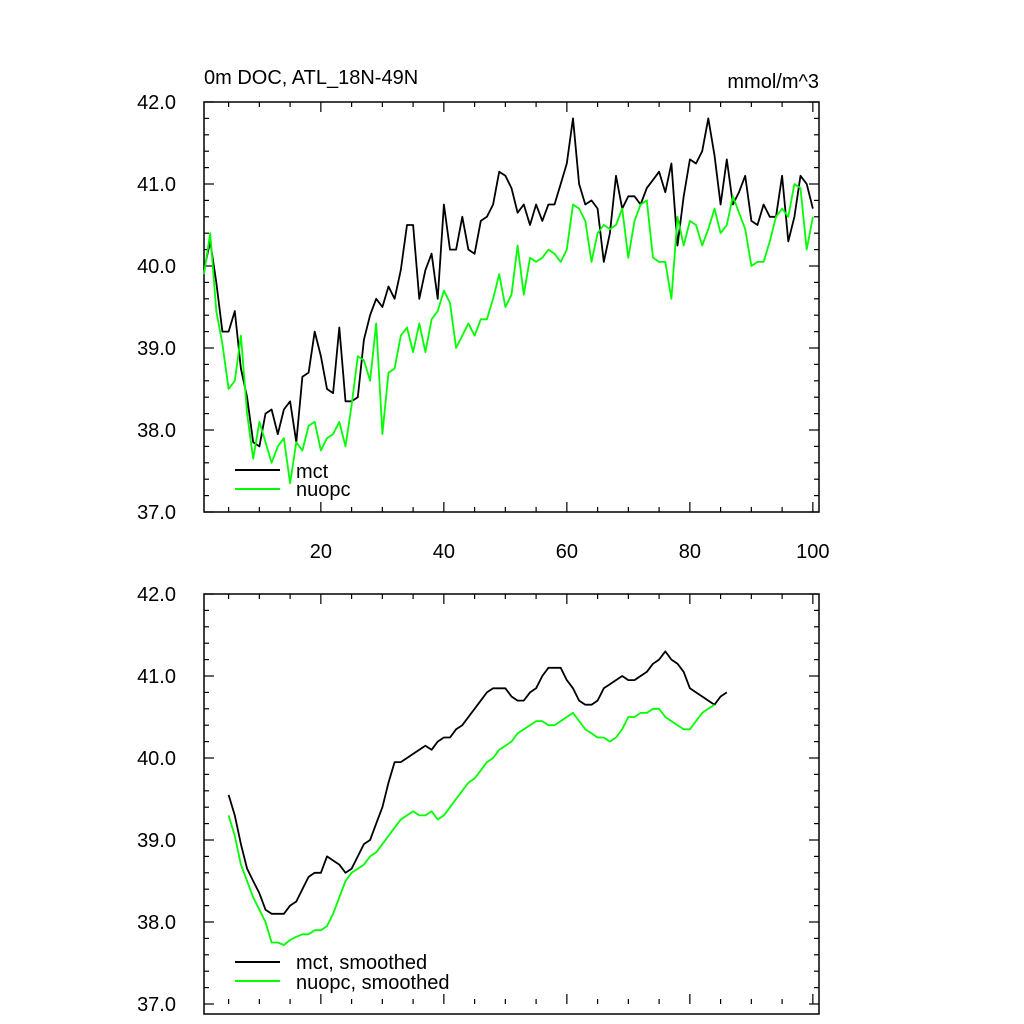 The width and height of the screenshot is (1024, 1024). I want to click on top-y-tick-label: 41.0, so click(156, 185).